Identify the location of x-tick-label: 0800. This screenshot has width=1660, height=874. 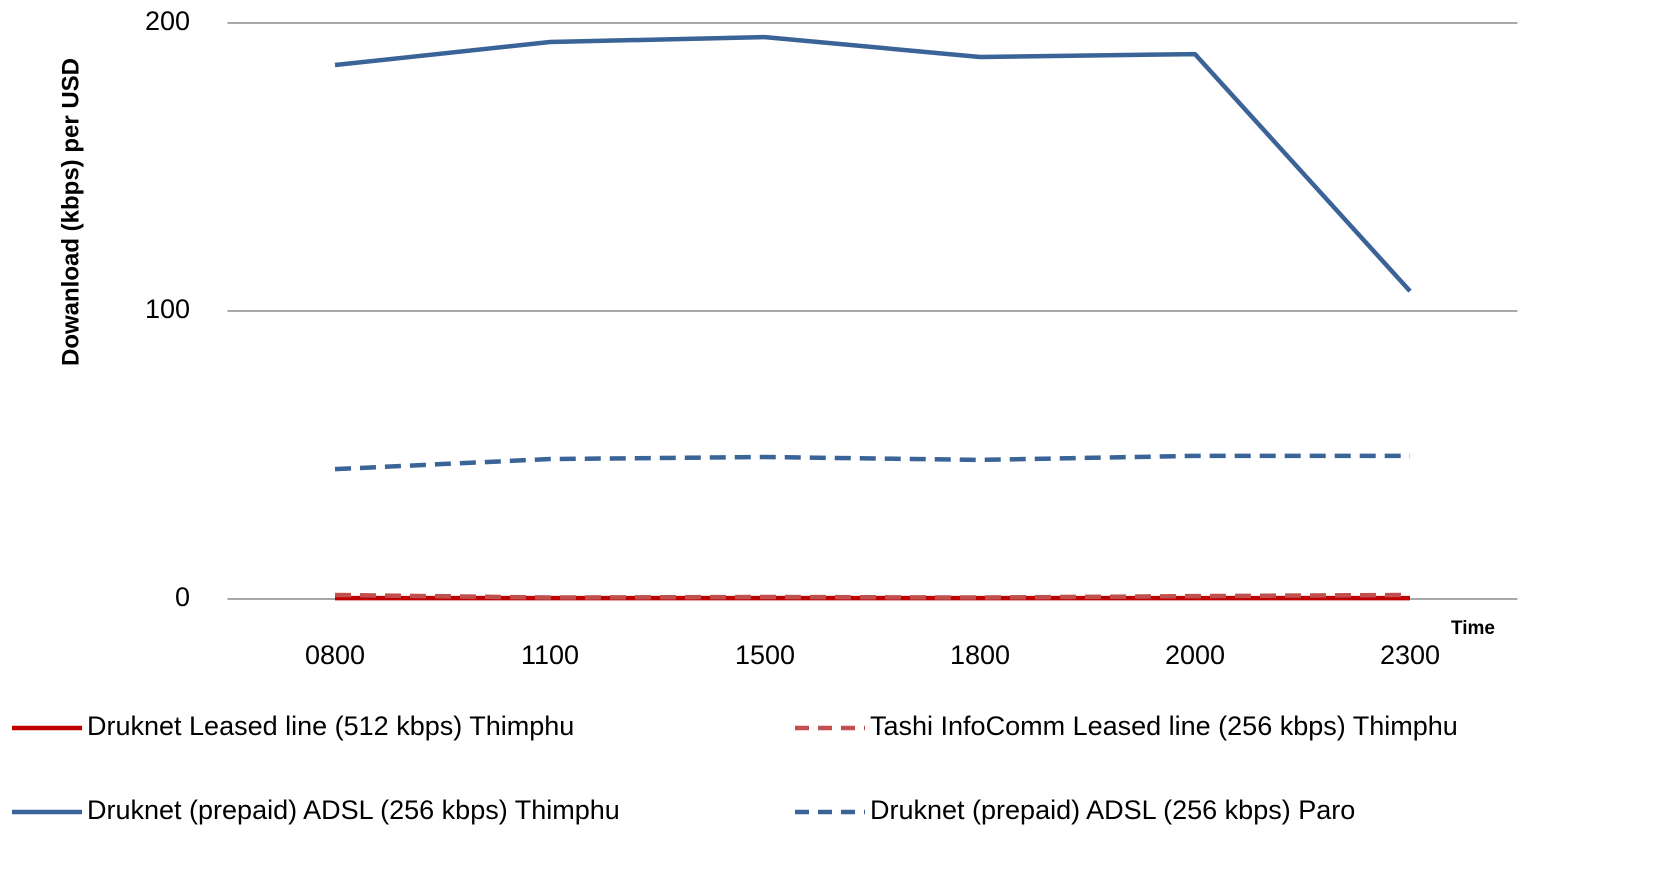
(335, 655).